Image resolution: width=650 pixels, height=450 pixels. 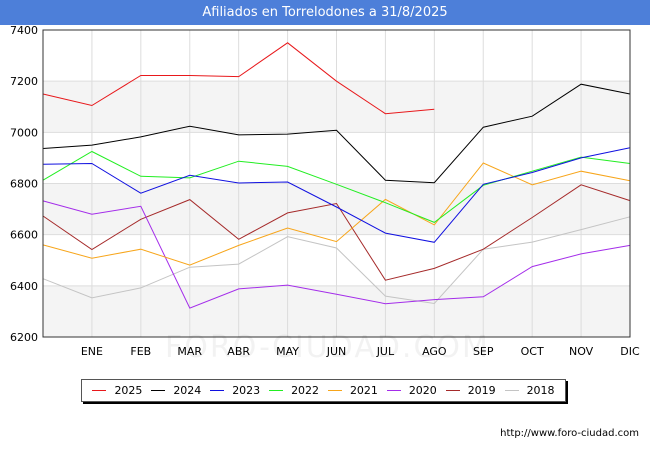 I want to click on chart-title: Afiliados en Torrelodones a 31/8/2025, so click(x=325, y=12).